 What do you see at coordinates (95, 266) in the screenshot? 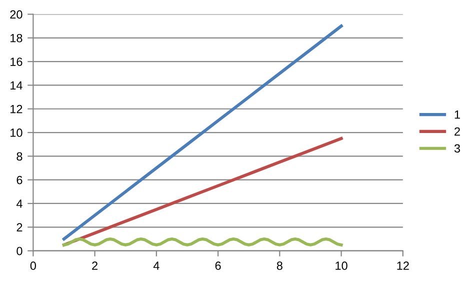
I see `x-tick-label: 2` at bounding box center [95, 266].